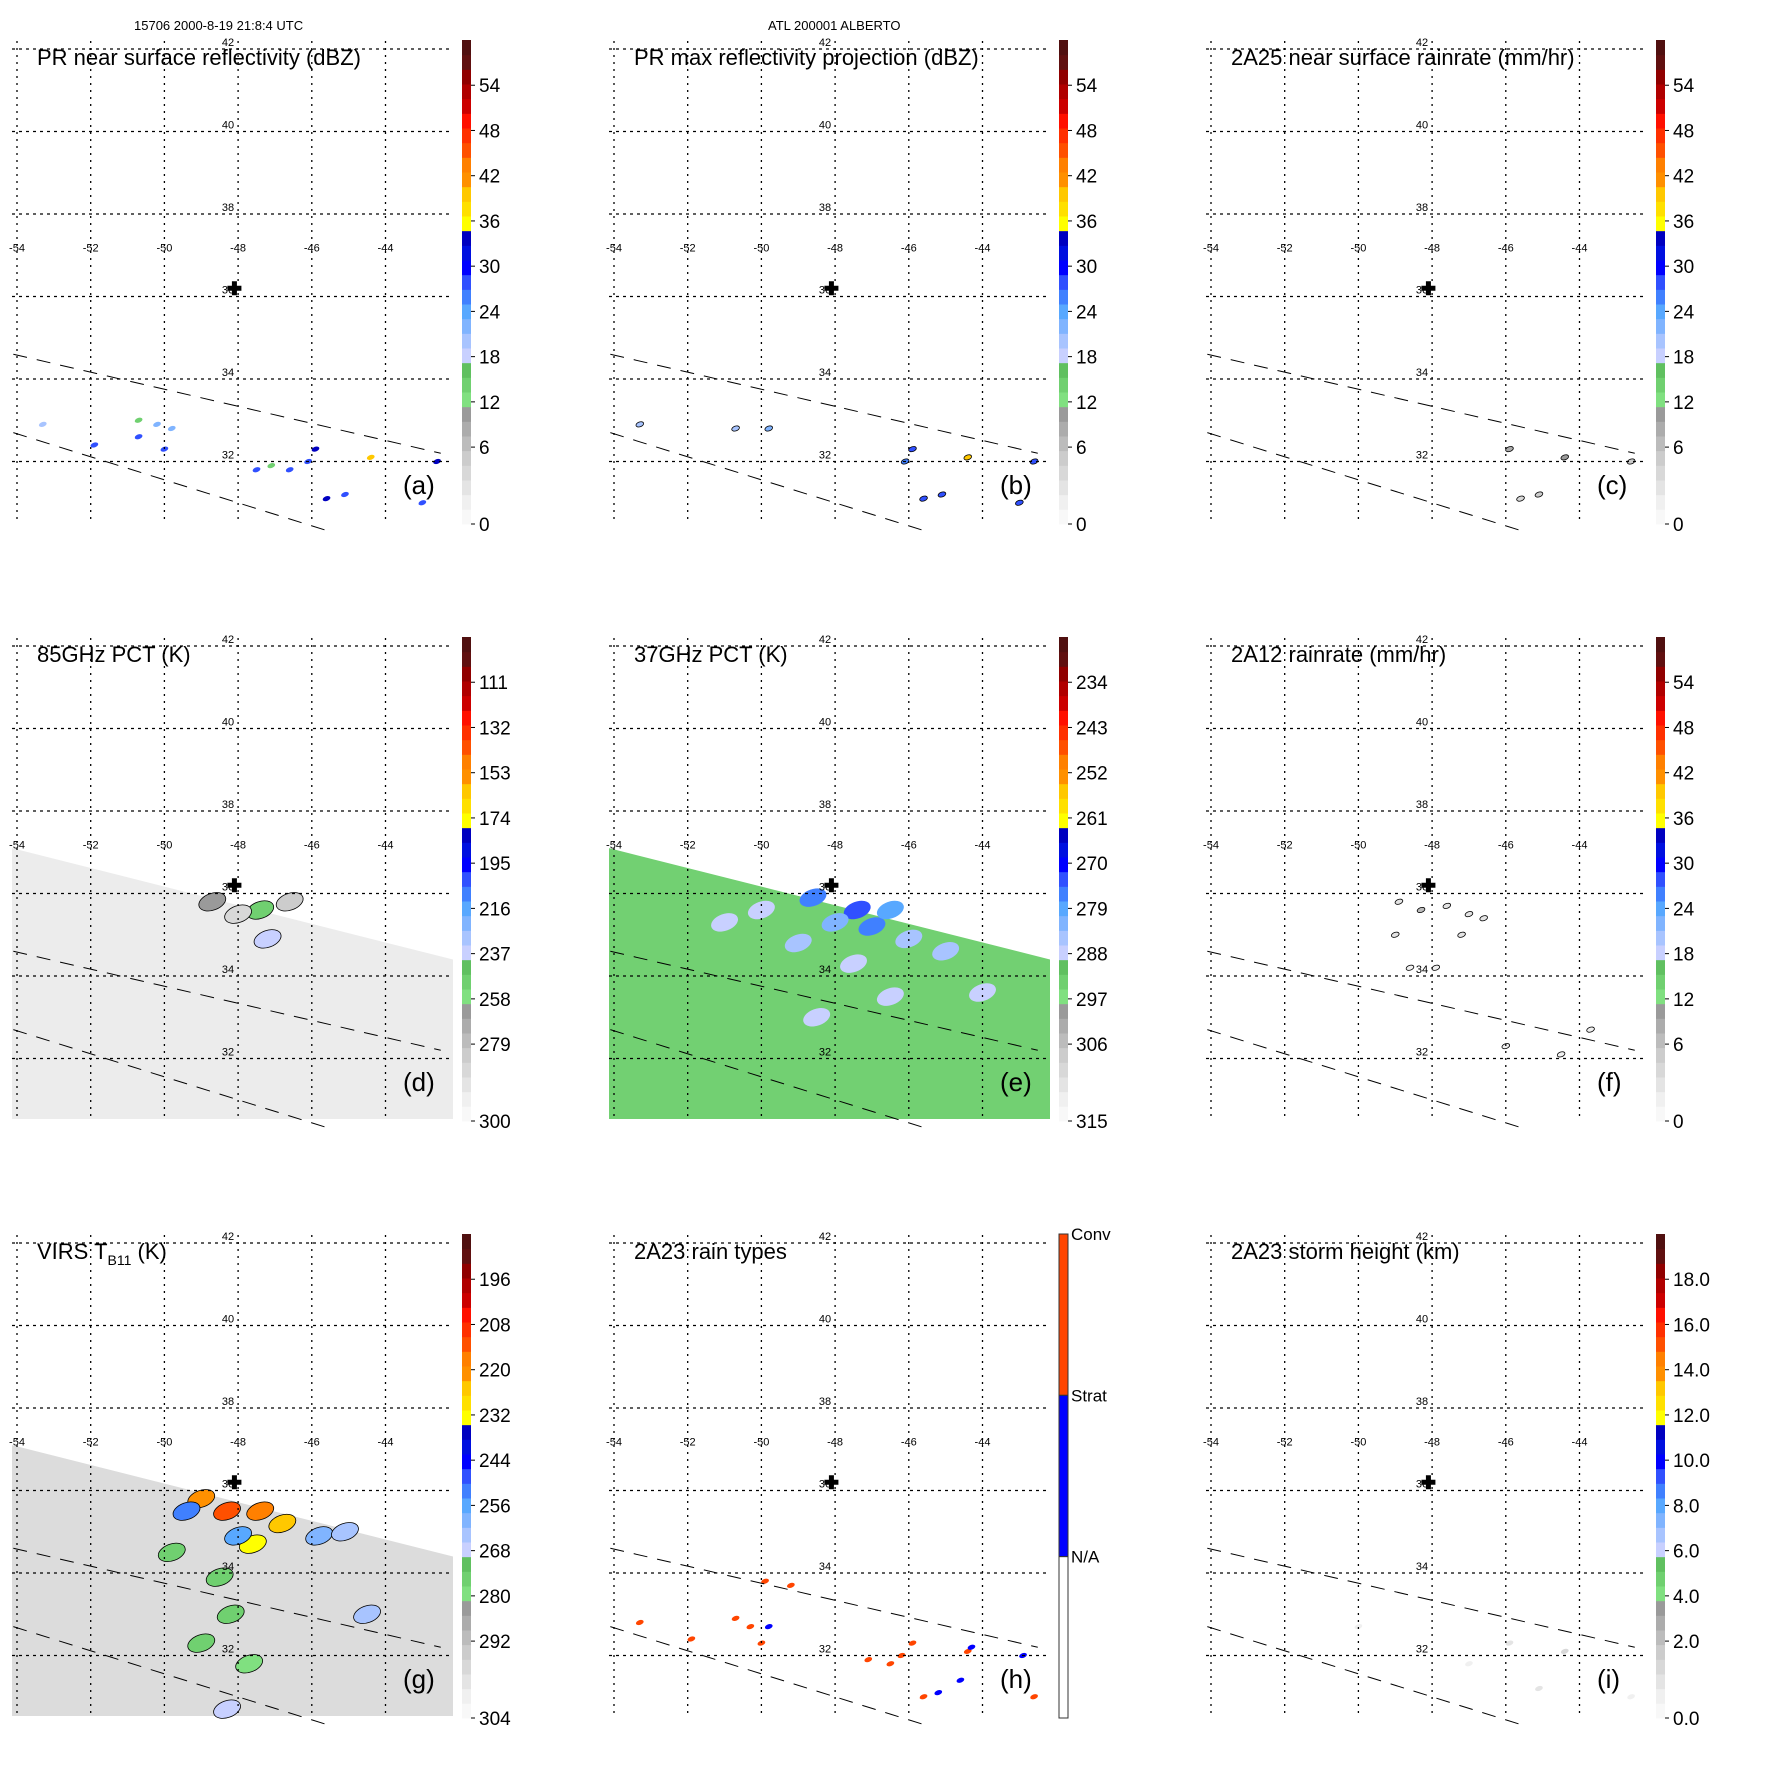 This screenshot has height=1771, width=1771. I want to click on colorbar-tick-label: 220, so click(495, 1371).